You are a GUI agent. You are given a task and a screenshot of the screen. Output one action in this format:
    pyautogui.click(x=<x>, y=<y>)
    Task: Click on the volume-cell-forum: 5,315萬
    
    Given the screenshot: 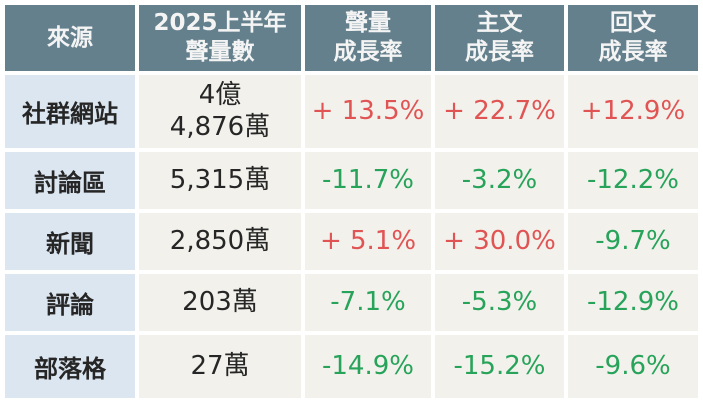 What is the action you would take?
    pyautogui.click(x=220, y=180)
    